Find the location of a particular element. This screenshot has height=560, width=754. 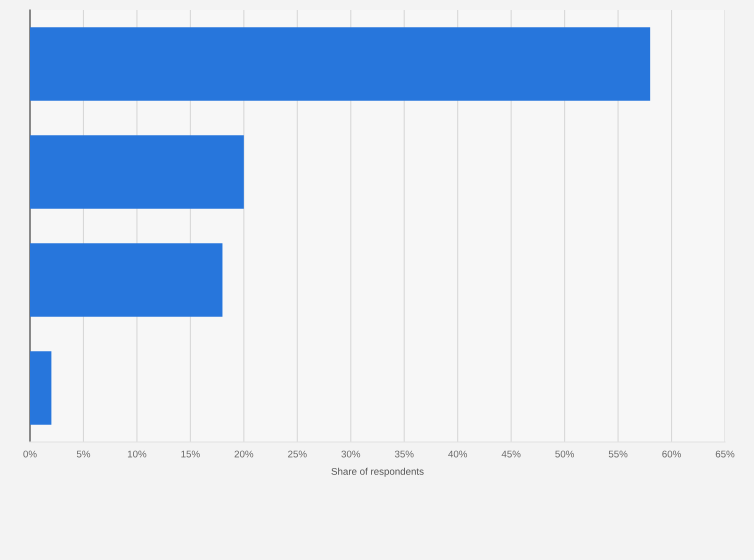

x-tick-label: 20% is located at coordinates (244, 454).